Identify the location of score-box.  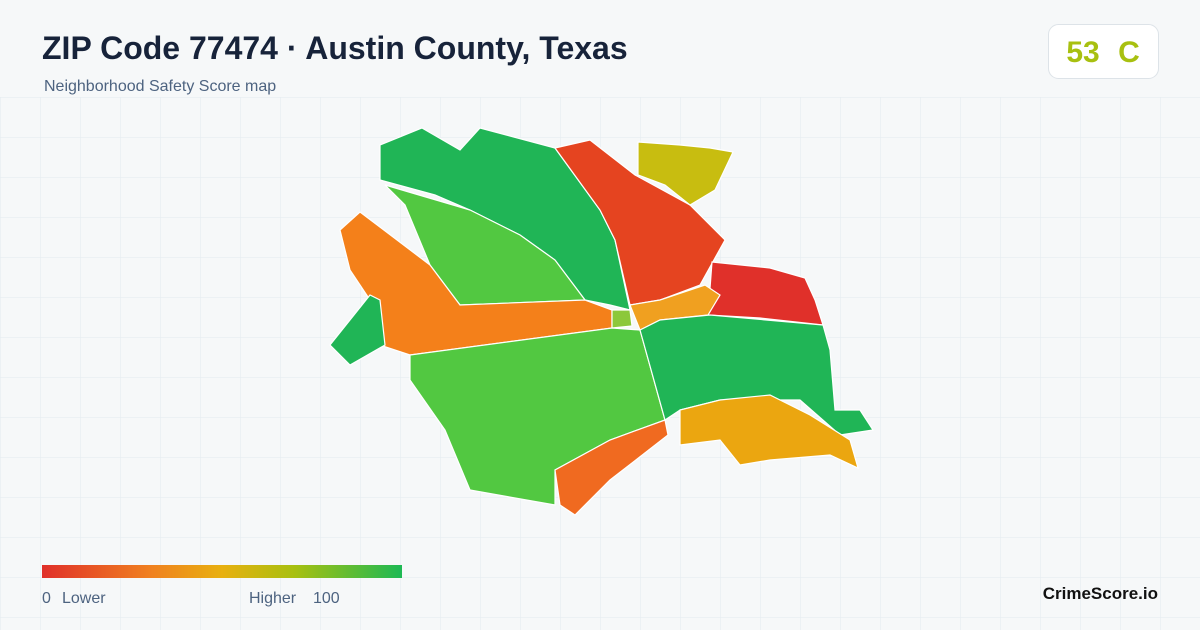
(1103, 51).